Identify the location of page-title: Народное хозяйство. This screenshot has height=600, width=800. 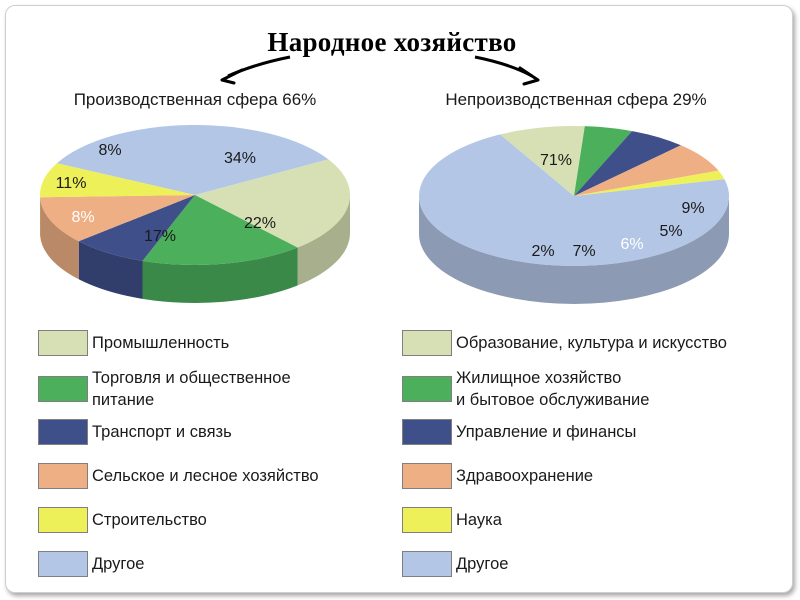
(392, 42).